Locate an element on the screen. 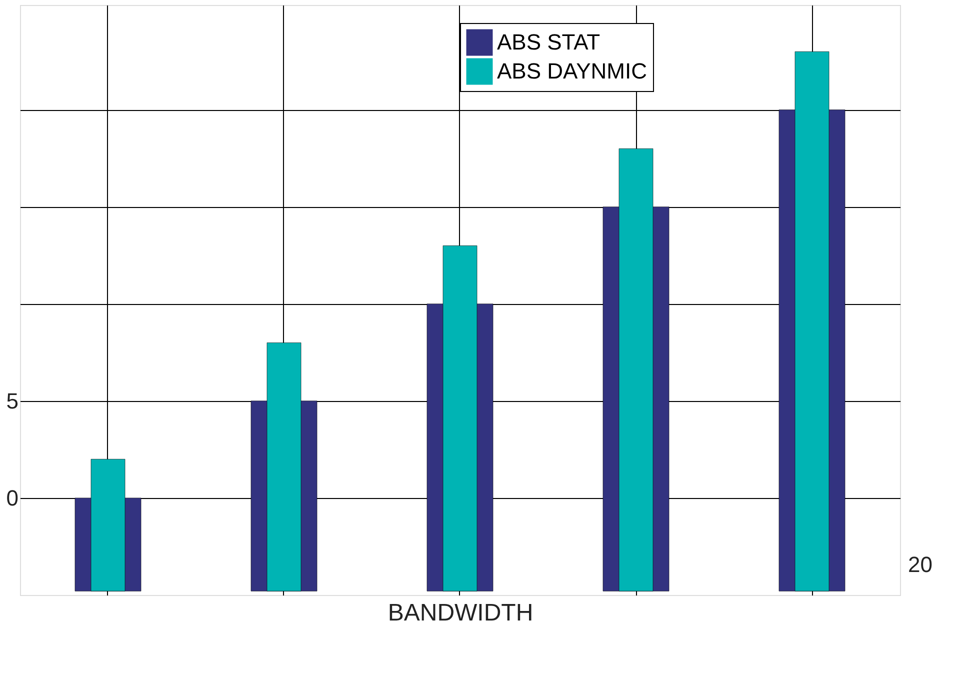 The image size is (961, 690). legend-label: ABS STAT is located at coordinates (548, 42).